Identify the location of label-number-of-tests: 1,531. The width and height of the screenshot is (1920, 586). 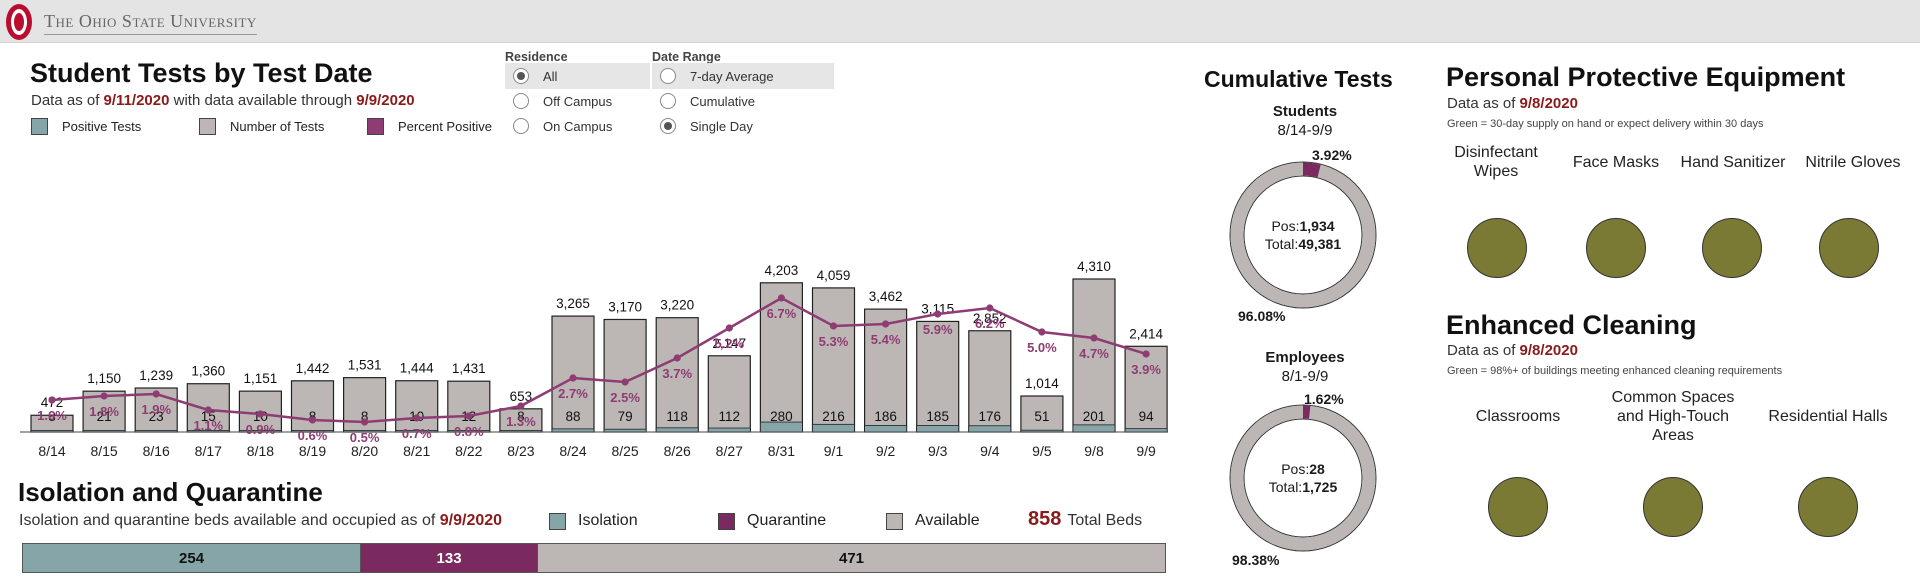
(365, 365).